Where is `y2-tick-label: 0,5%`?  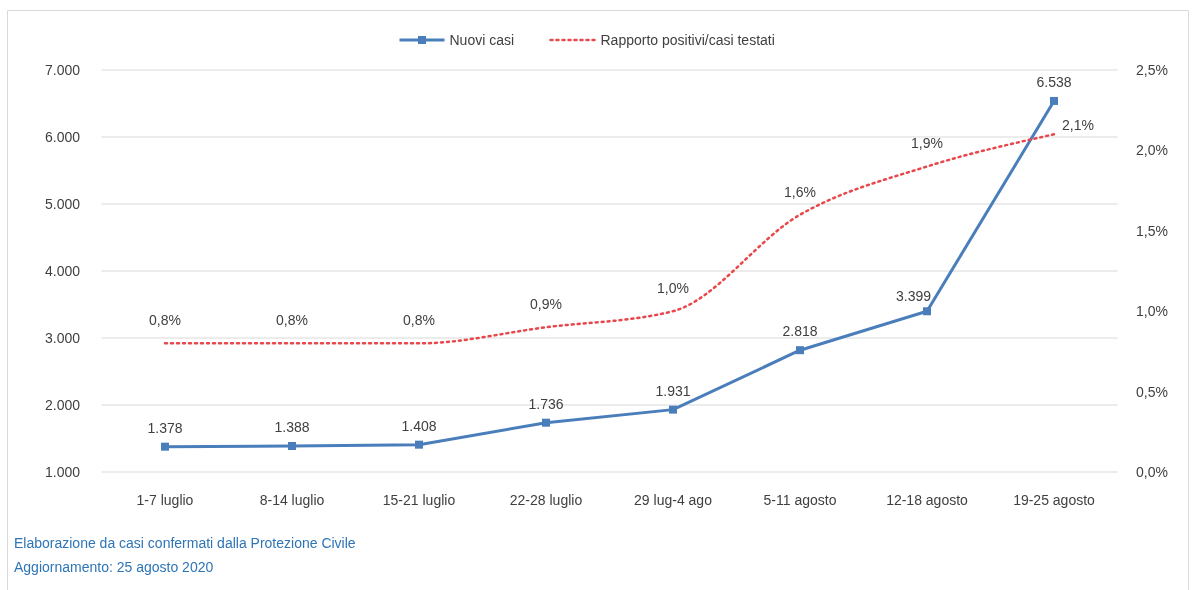
y2-tick-label: 0,5% is located at coordinates (1152, 391).